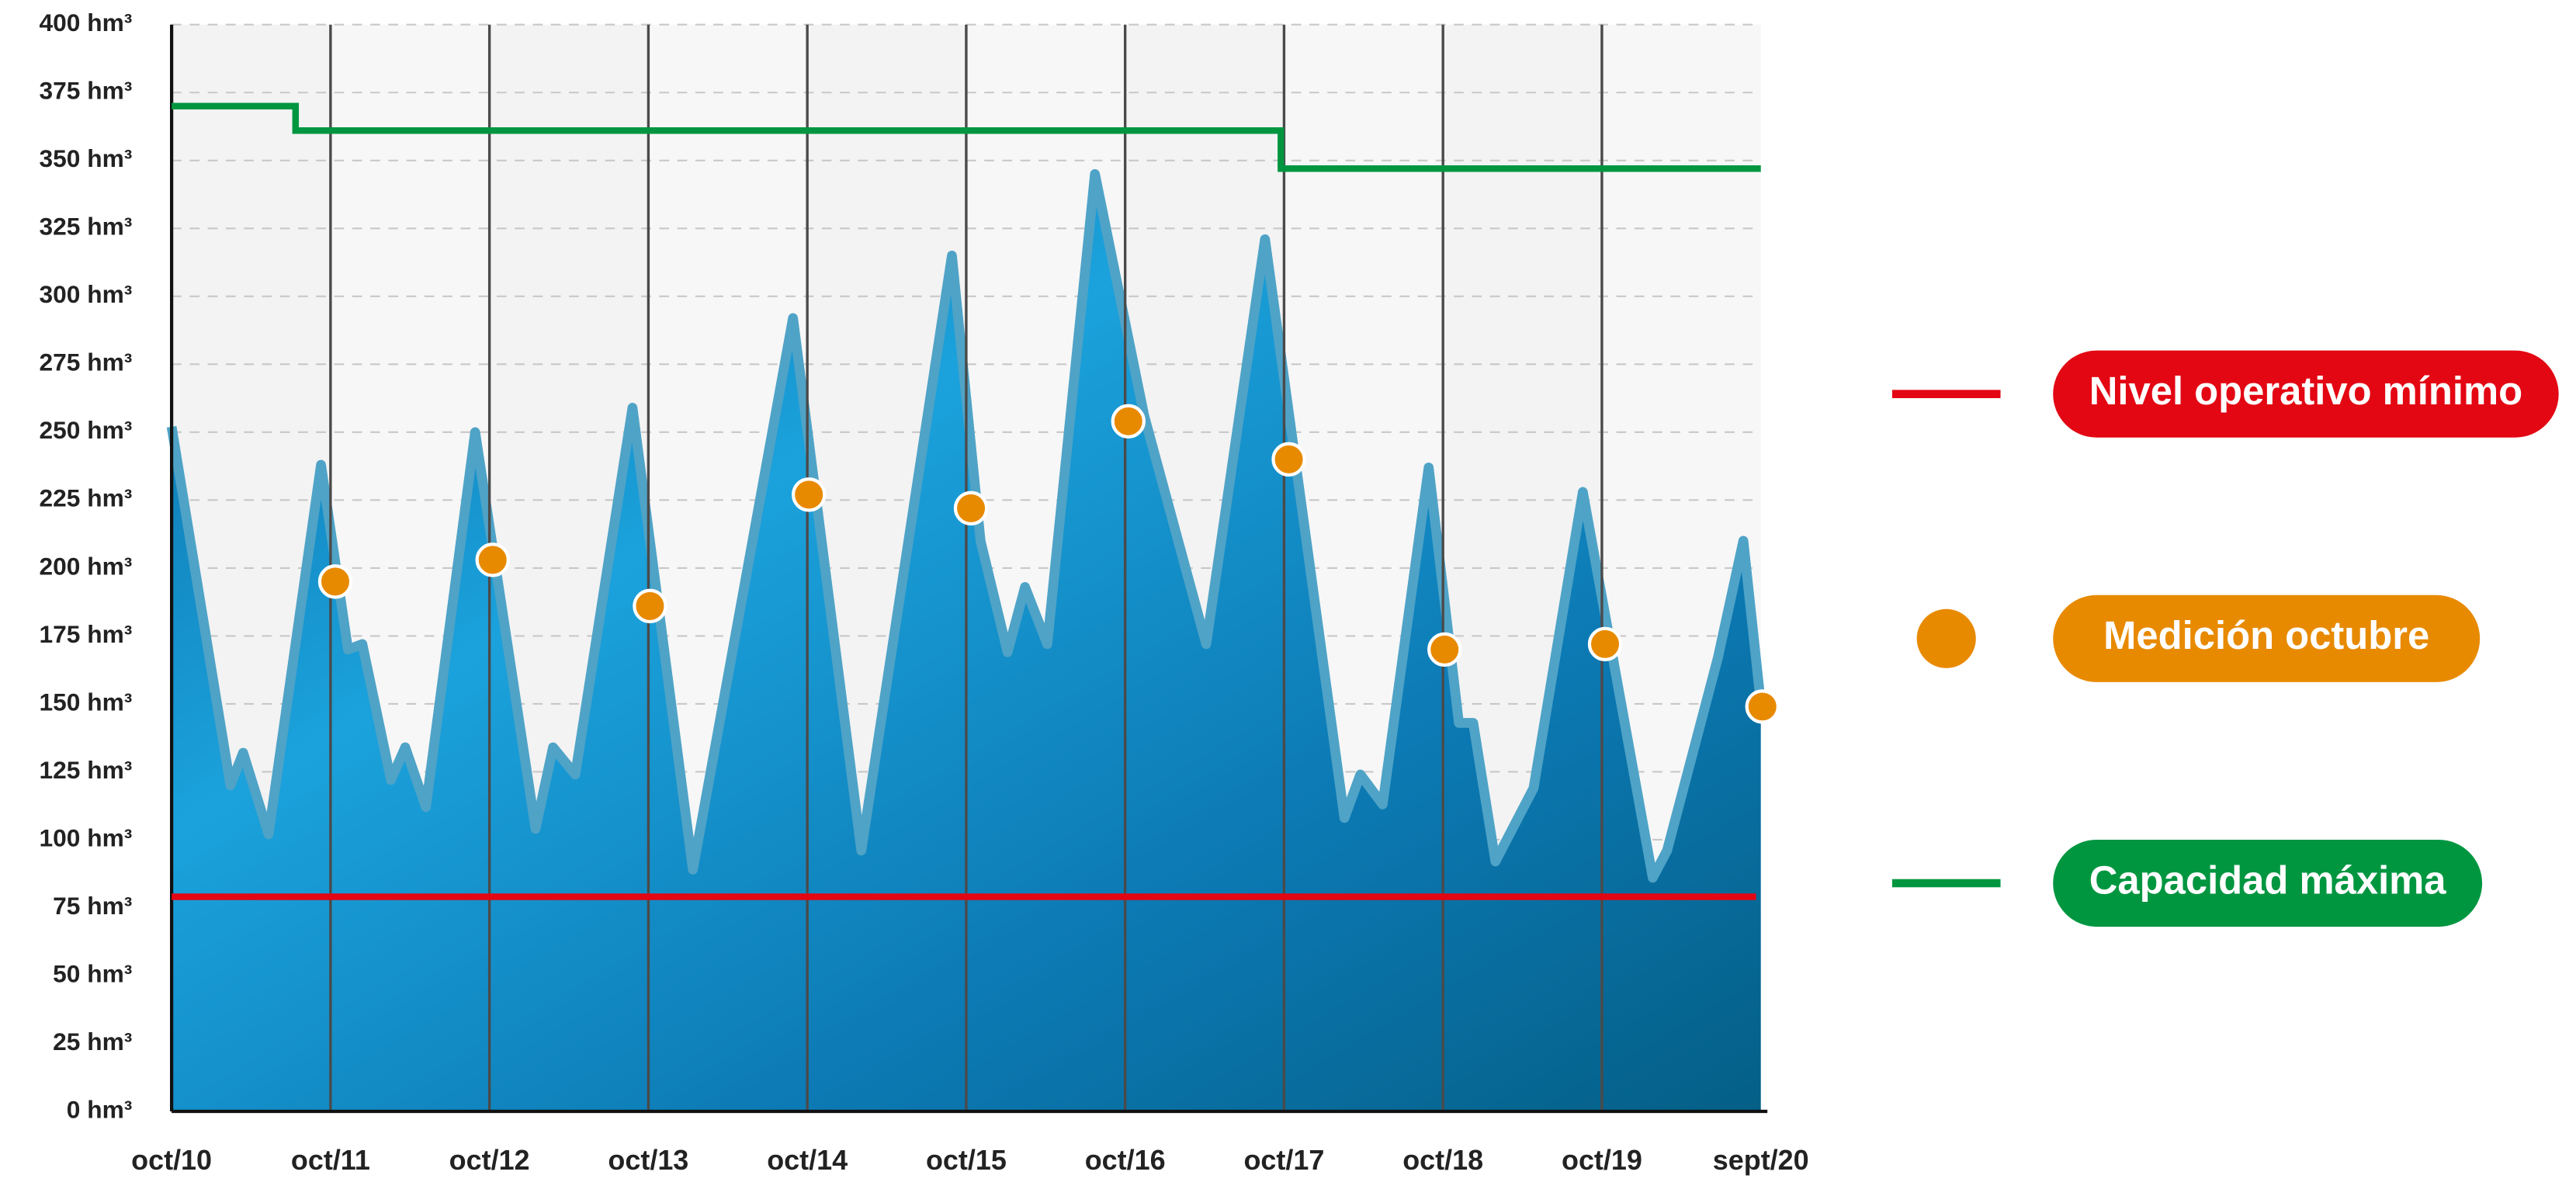 The width and height of the screenshot is (2576, 1182). Describe the element at coordinates (85, 294) in the screenshot. I see `y-tick-label: 300 hm³` at that location.